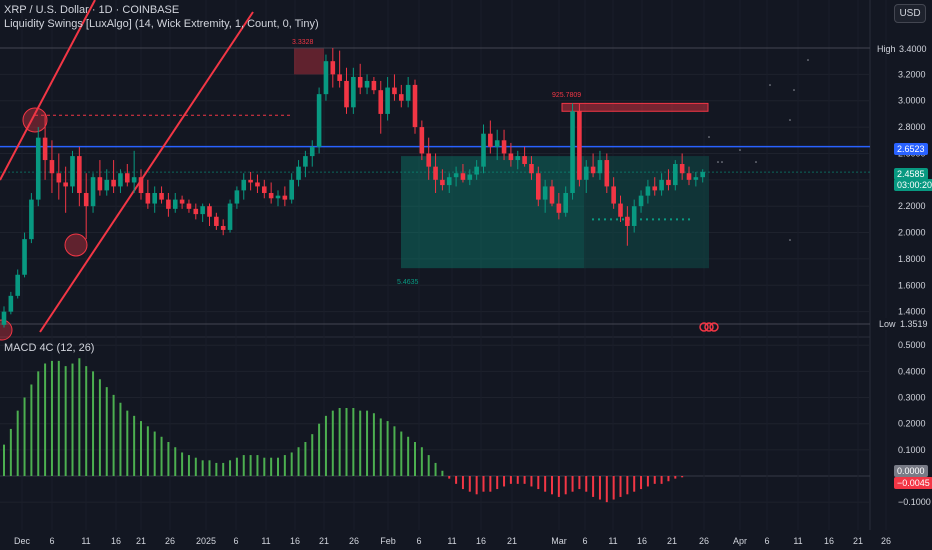  I want to click on macd-tick-label: 0.3000, so click(912, 398).